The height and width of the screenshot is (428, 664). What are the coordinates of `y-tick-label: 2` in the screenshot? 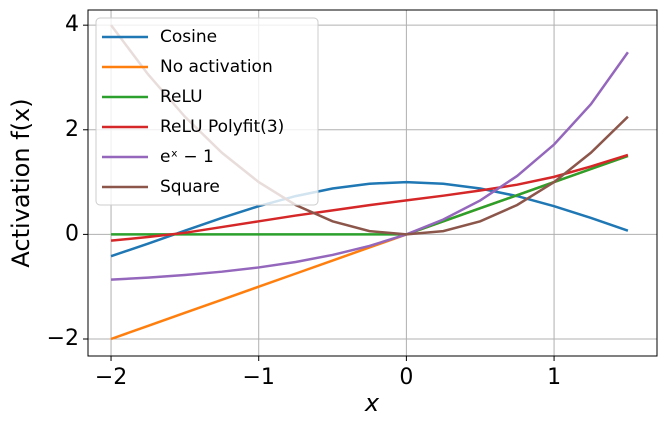 It's located at (72, 129).